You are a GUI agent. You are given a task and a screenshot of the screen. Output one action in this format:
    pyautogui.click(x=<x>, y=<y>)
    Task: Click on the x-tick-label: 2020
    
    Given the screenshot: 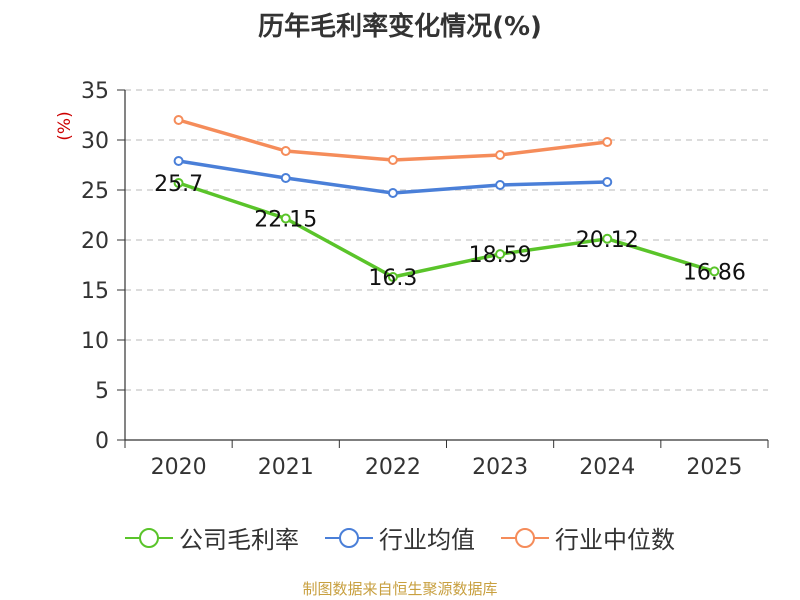 What is the action you would take?
    pyautogui.click(x=179, y=467)
    